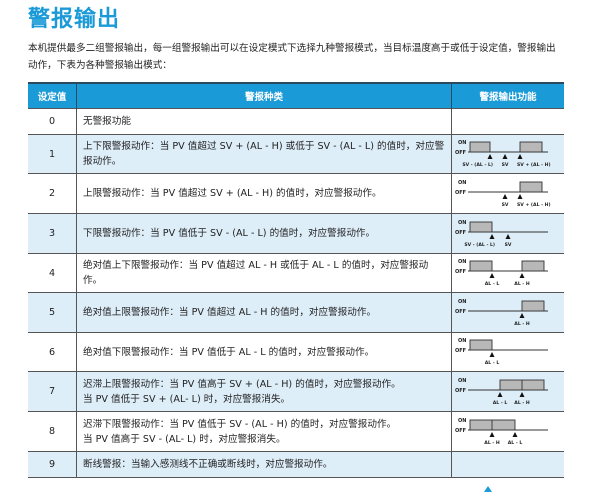 The image size is (602, 492). Describe the element at coordinates (264, 95) in the screenshot. I see `header-alarm-type: 警报种类` at that location.